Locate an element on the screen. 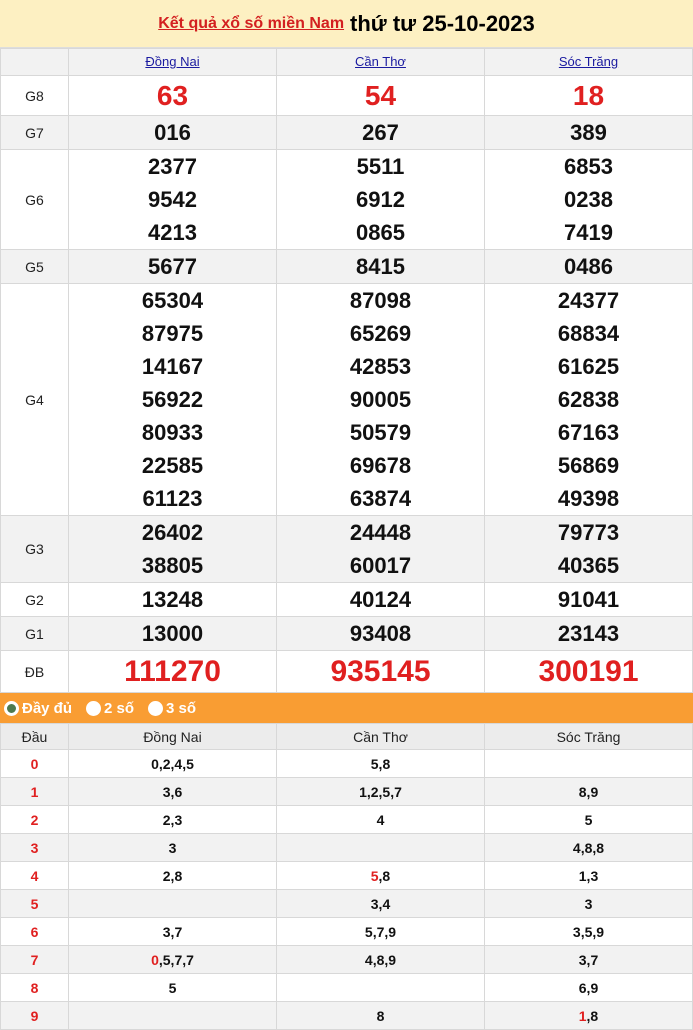  tail-list: 2,3 is located at coordinates (172, 819).